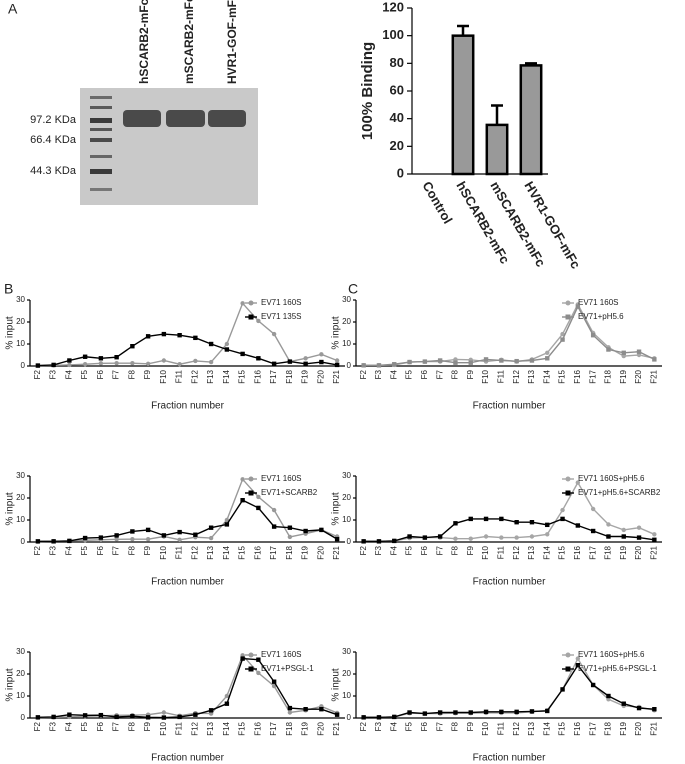 This screenshot has height=764, width=685. What do you see at coordinates (37, 550) in the screenshot?
I see `x-tick-label: F2` at bounding box center [37, 550].